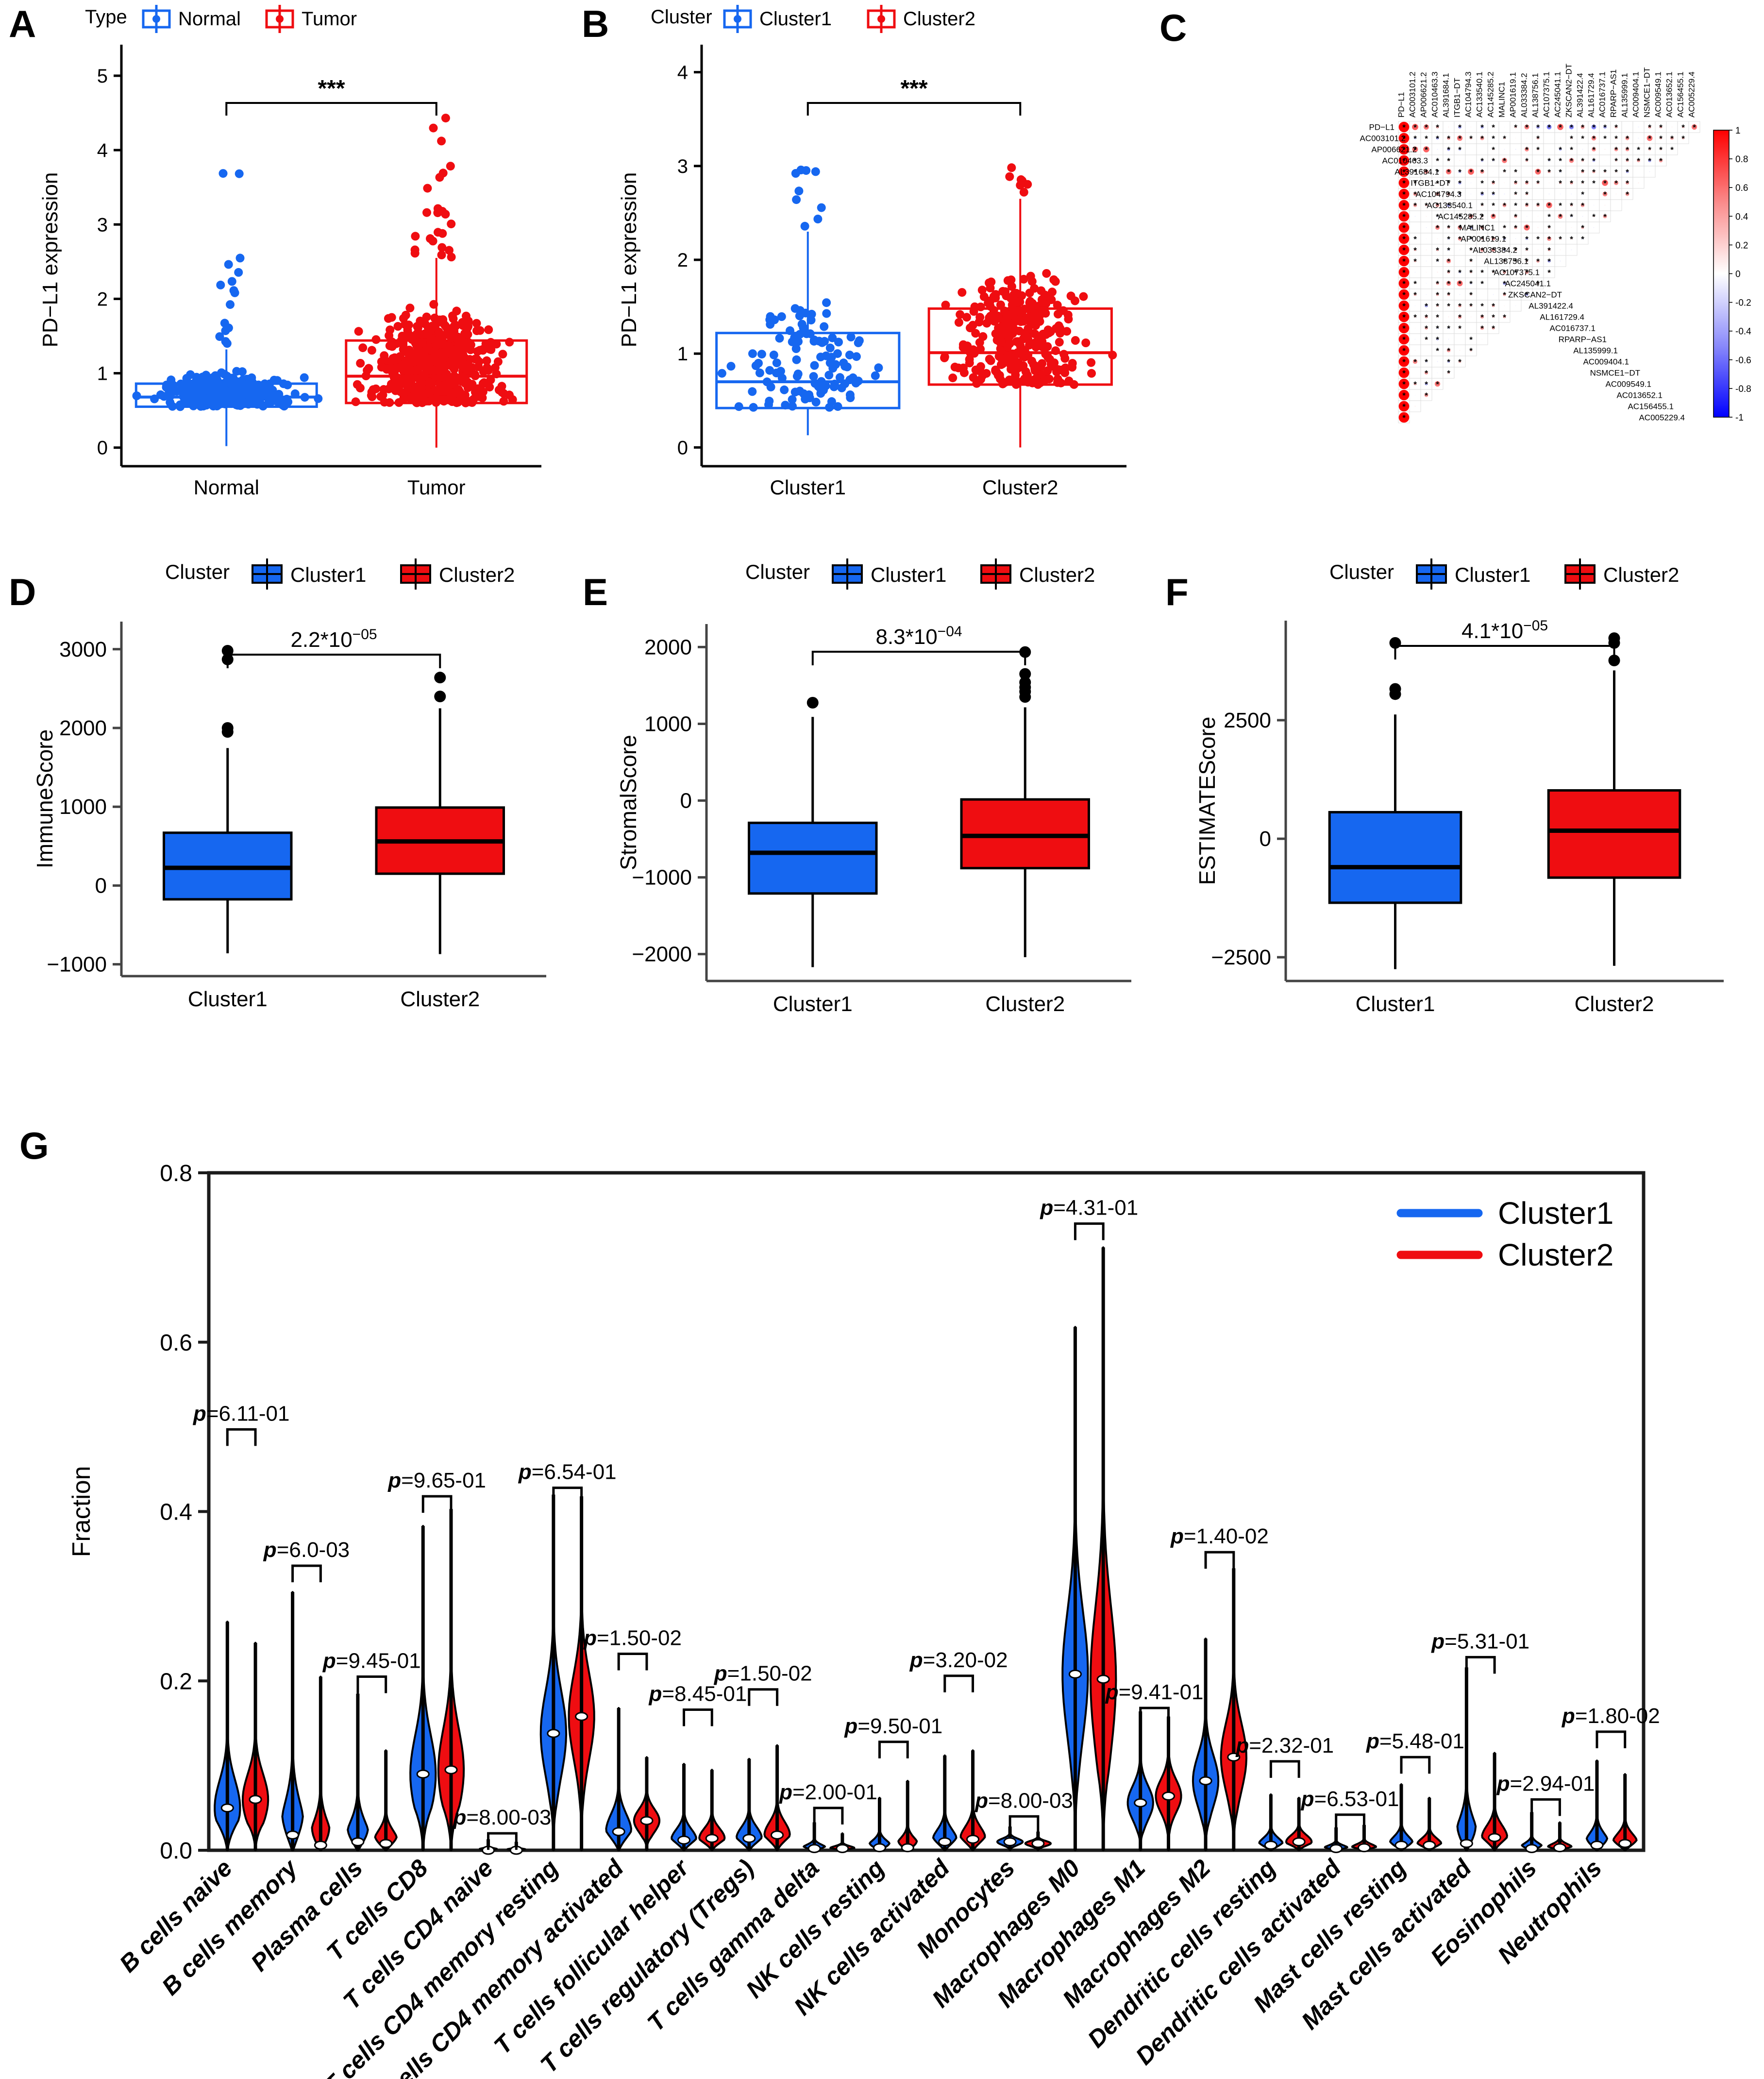 This screenshot has height=2079, width=1764. What do you see at coordinates (1383, 138) in the screenshot?
I see `row-label: AC003101.2` at bounding box center [1383, 138].